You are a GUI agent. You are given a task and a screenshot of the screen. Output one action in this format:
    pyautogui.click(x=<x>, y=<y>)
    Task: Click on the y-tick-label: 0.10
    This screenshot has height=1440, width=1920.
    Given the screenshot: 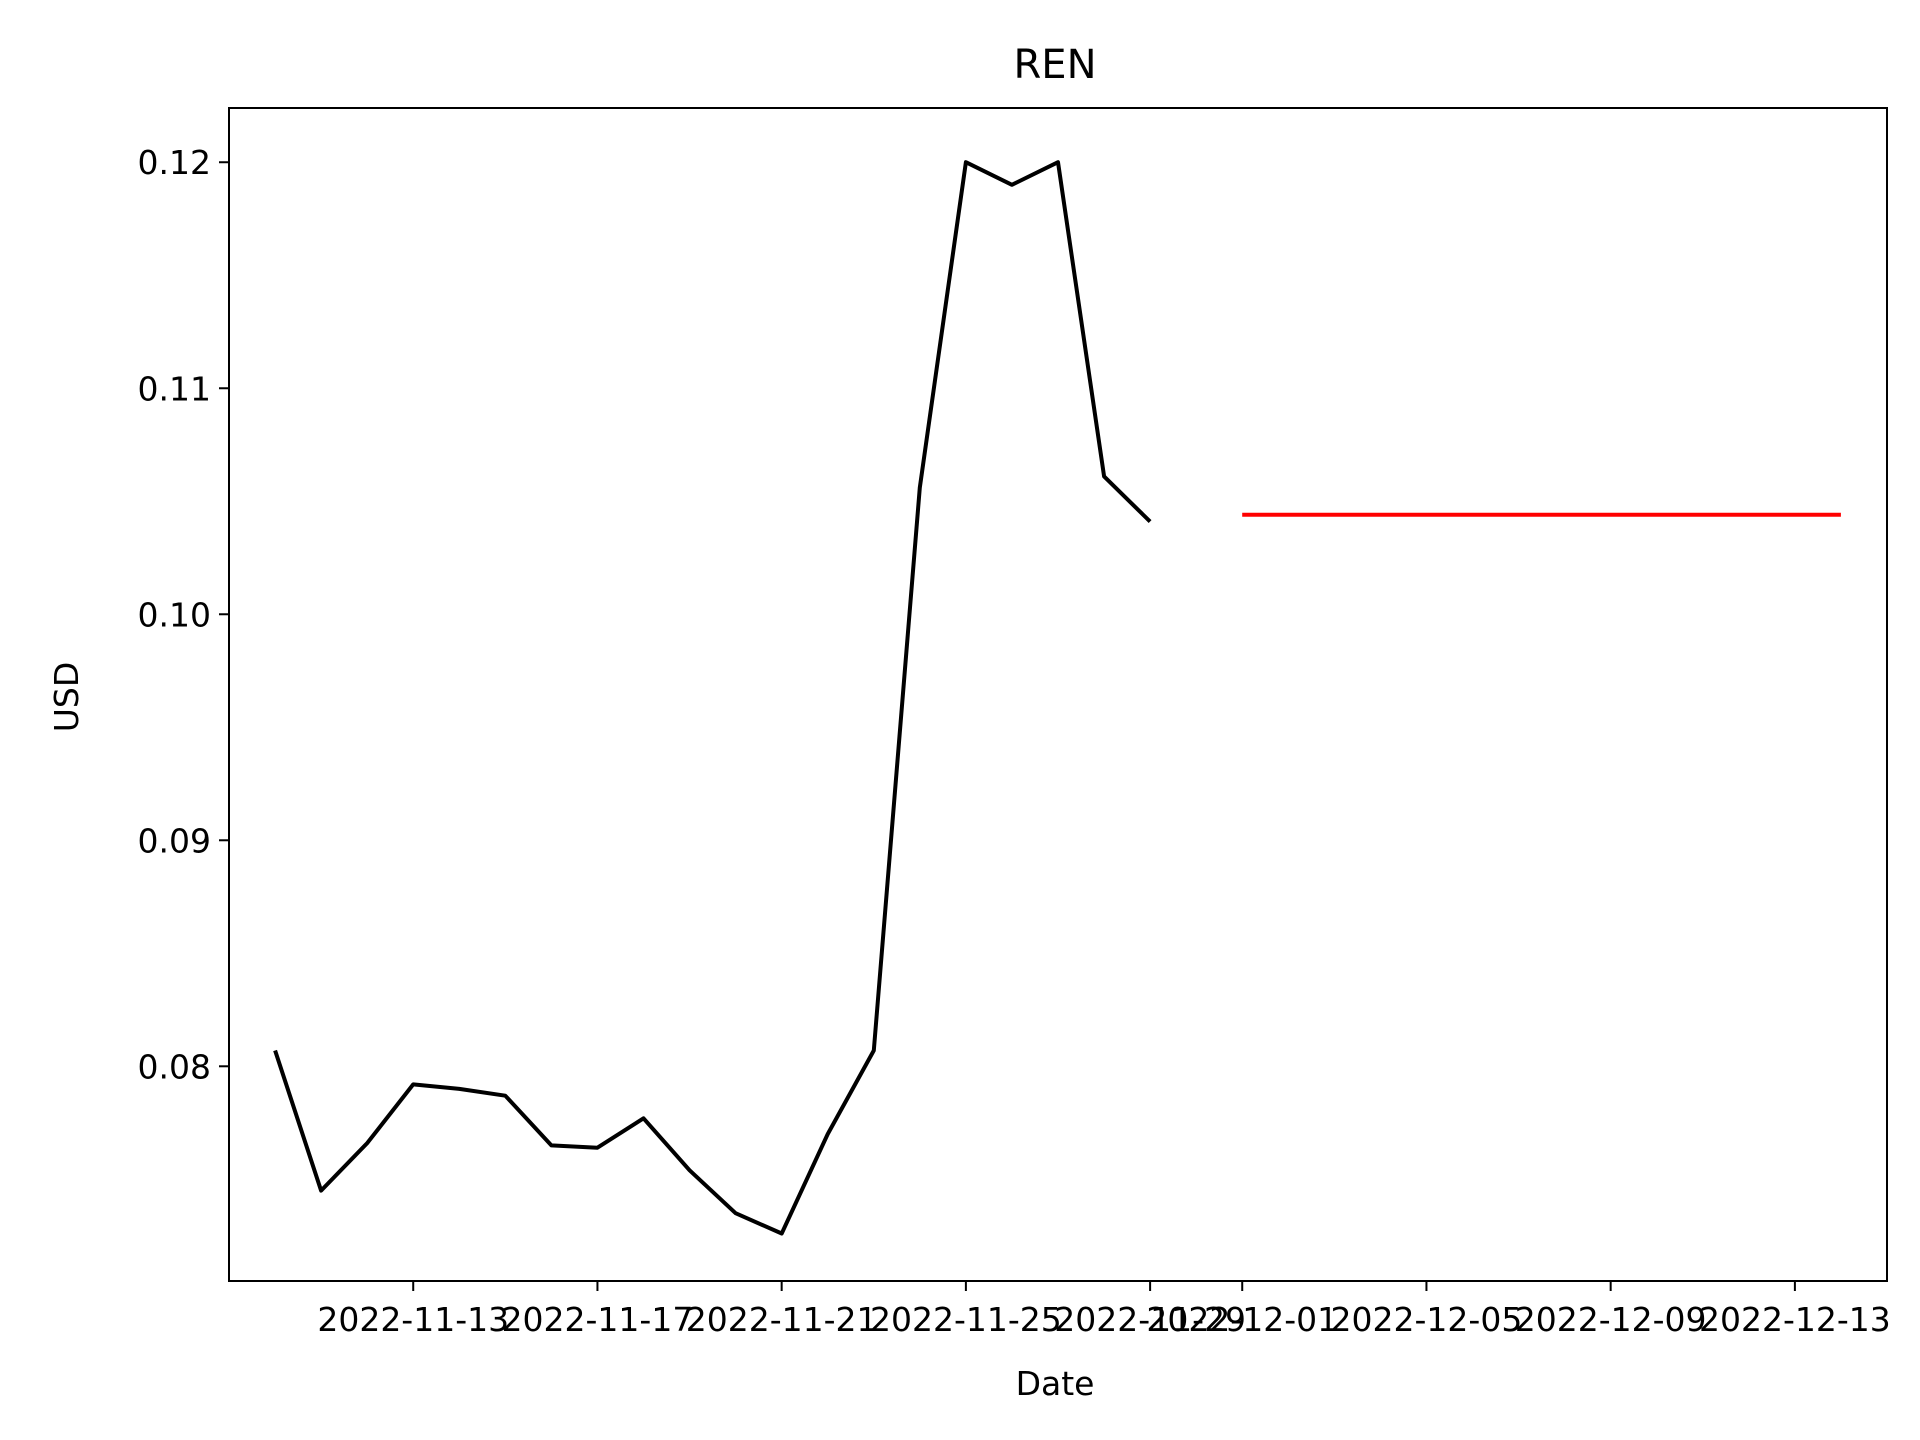 What is the action you would take?
    pyautogui.click(x=174, y=614)
    